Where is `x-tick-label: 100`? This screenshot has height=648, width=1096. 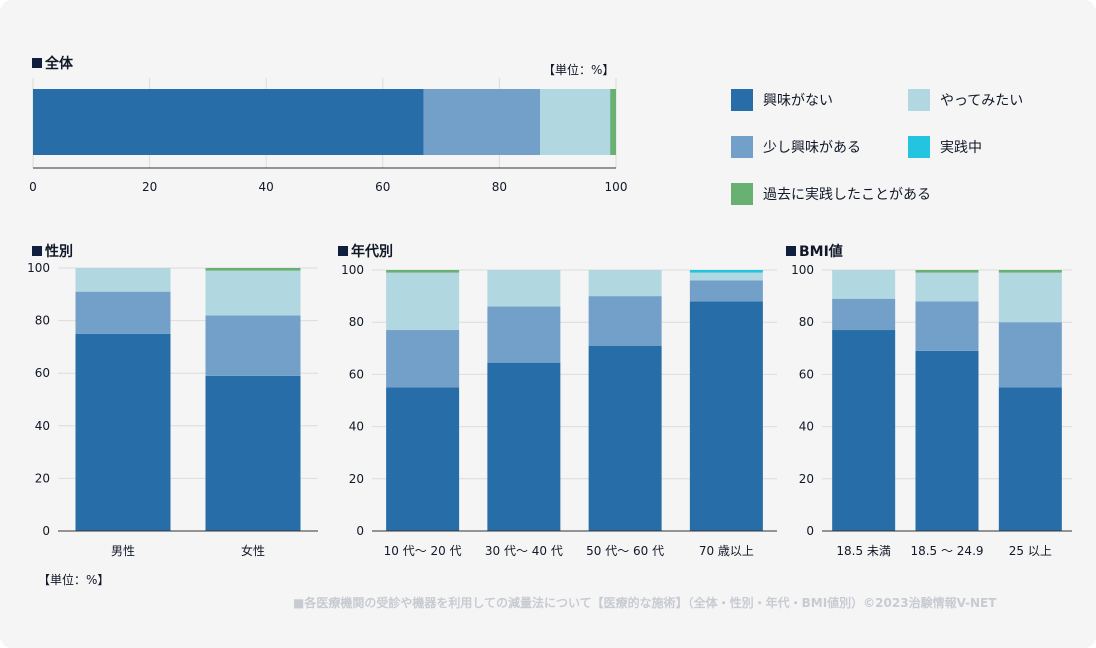
x-tick-label: 100 is located at coordinates (616, 187).